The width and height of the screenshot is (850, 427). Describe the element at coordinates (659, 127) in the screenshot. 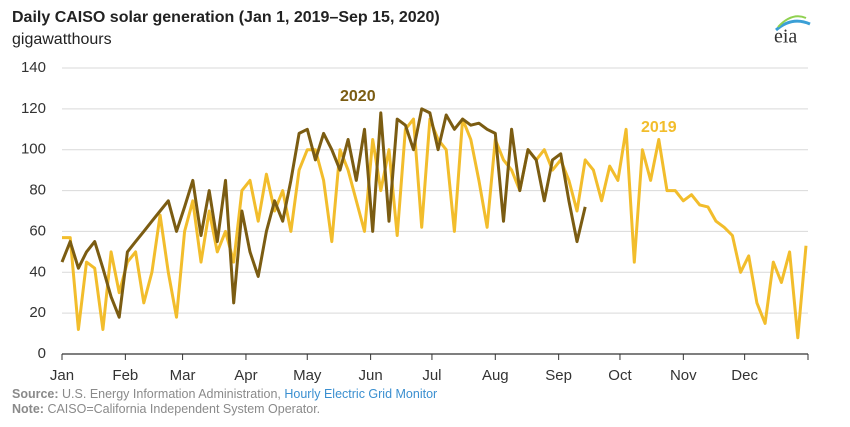

I see `series-label: 2019` at that location.